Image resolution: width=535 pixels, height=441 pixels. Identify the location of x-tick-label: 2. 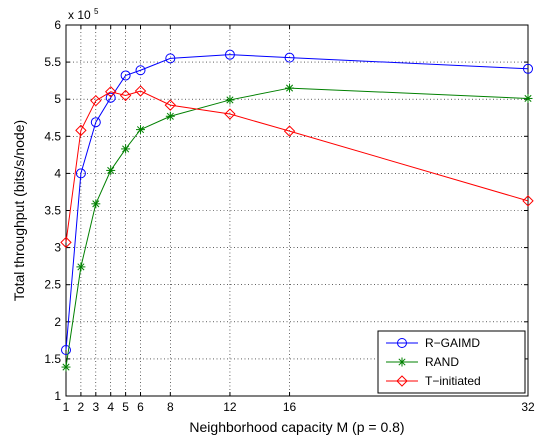
(81, 407).